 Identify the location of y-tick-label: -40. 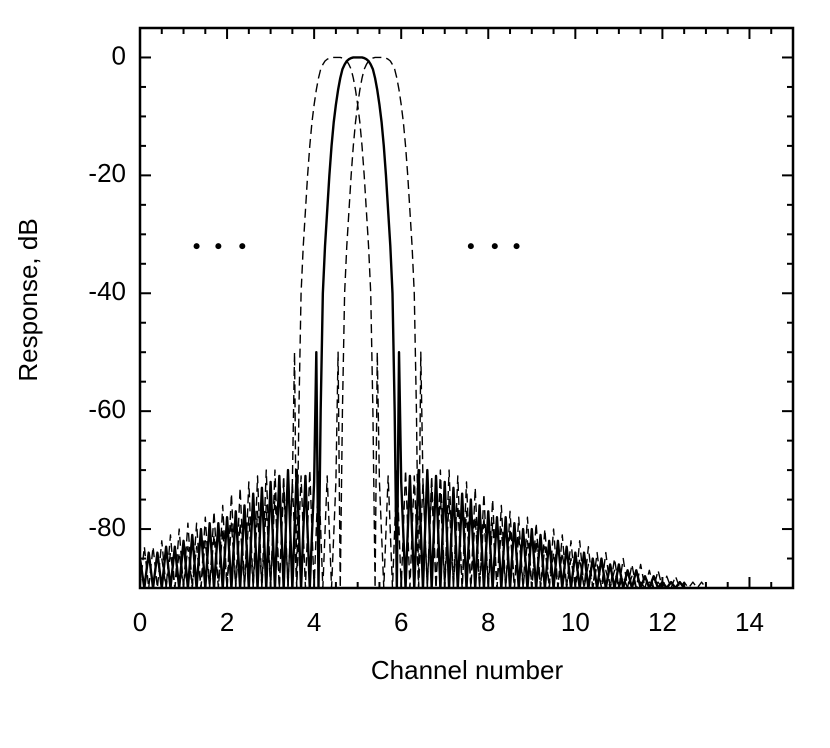
(107, 291).